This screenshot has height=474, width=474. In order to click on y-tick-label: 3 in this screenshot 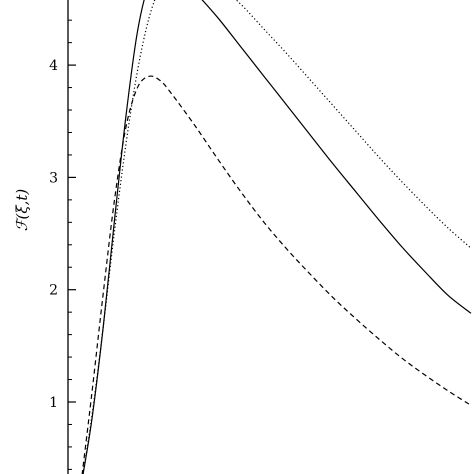, I will do `click(53, 178)`.